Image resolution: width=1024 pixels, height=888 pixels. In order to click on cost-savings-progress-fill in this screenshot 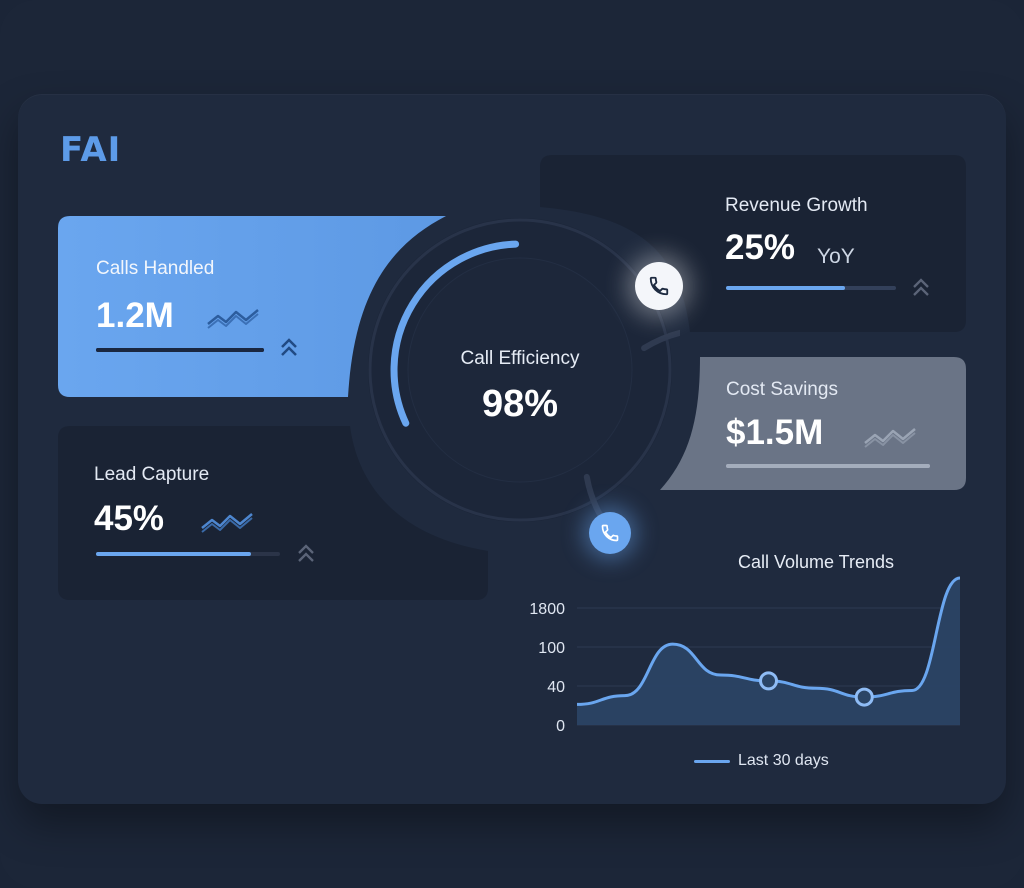, I will do `click(828, 466)`.